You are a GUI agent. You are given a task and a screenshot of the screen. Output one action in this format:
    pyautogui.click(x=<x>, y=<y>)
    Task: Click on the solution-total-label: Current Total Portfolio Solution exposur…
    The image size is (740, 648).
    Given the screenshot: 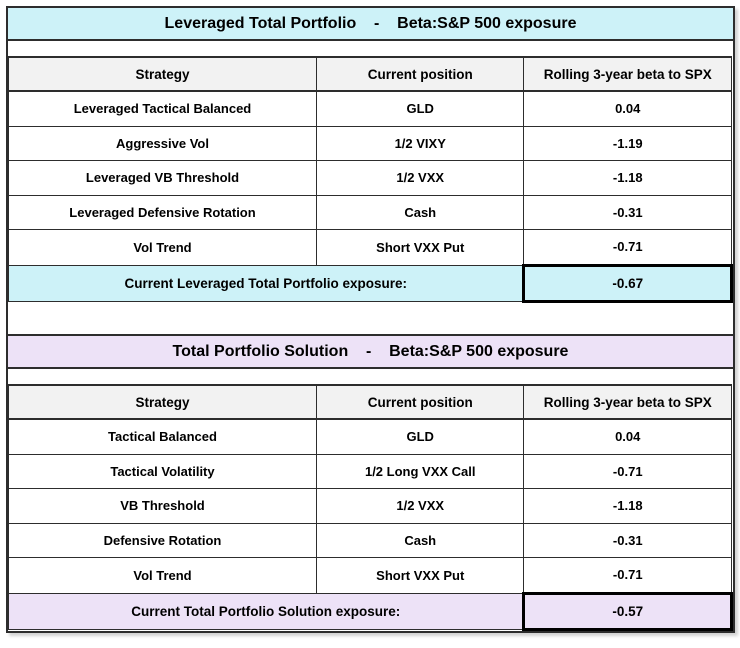 What is the action you would take?
    pyautogui.click(x=265, y=611)
    